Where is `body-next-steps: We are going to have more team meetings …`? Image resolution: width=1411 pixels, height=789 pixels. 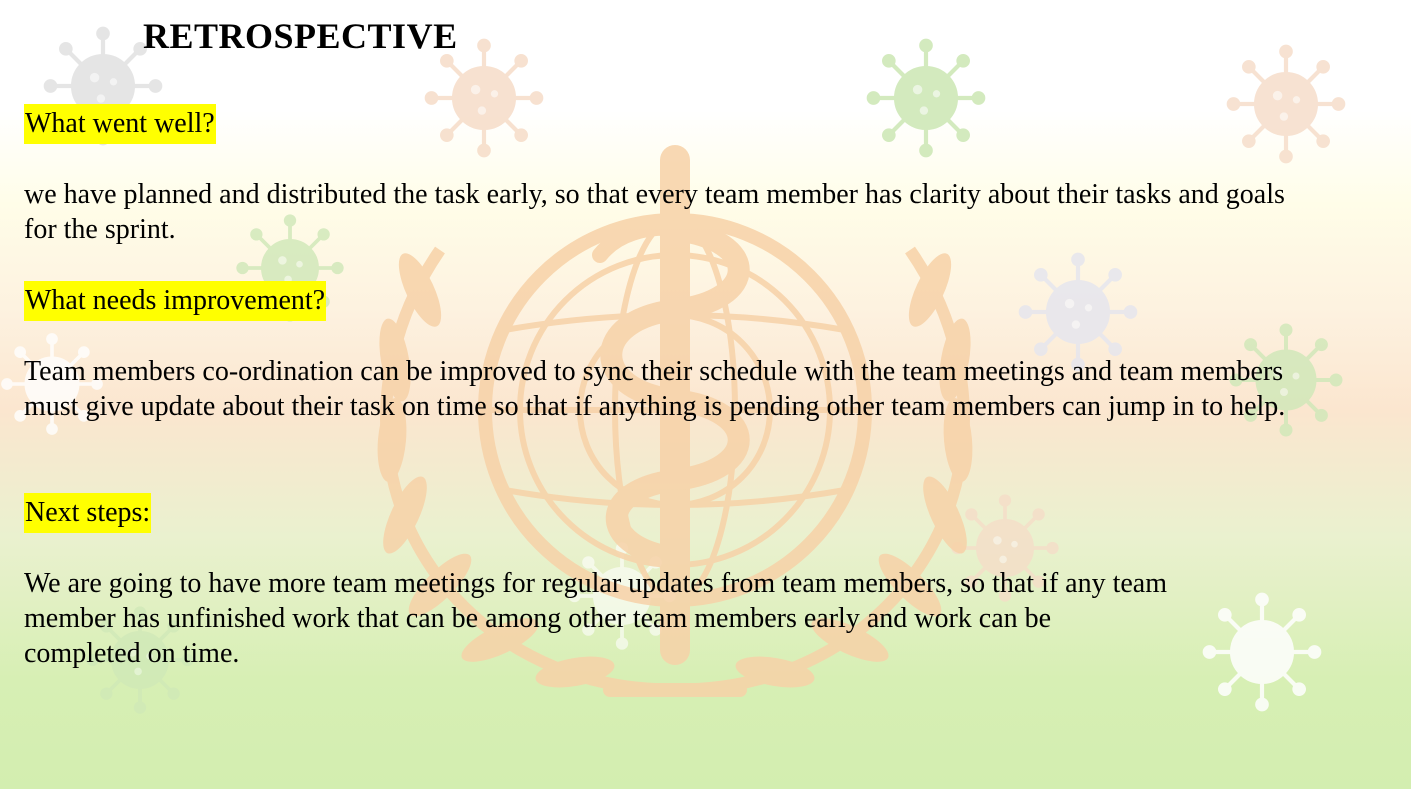
body-next-steps: We are going to have more team meetings … is located at coordinates (634, 618).